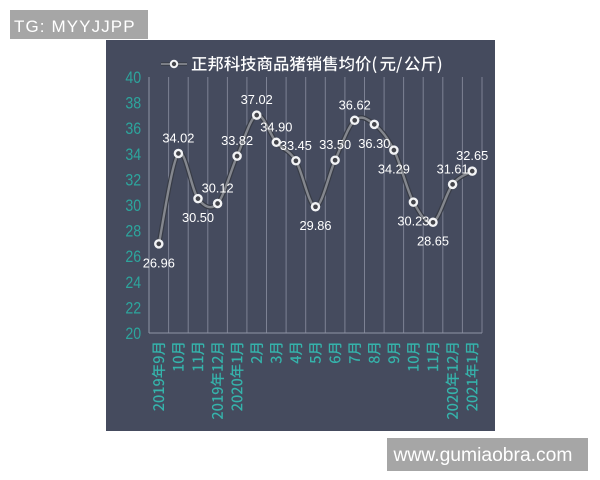  Describe the element at coordinates (335, 144) in the screenshot. I see `svg-text: 33.50` at that location.